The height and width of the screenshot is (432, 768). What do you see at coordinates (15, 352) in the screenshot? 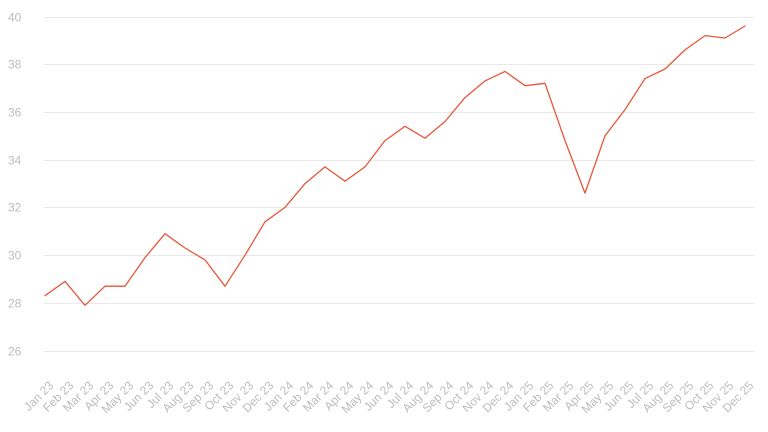
I see `y-tick-label: 26` at bounding box center [15, 352].